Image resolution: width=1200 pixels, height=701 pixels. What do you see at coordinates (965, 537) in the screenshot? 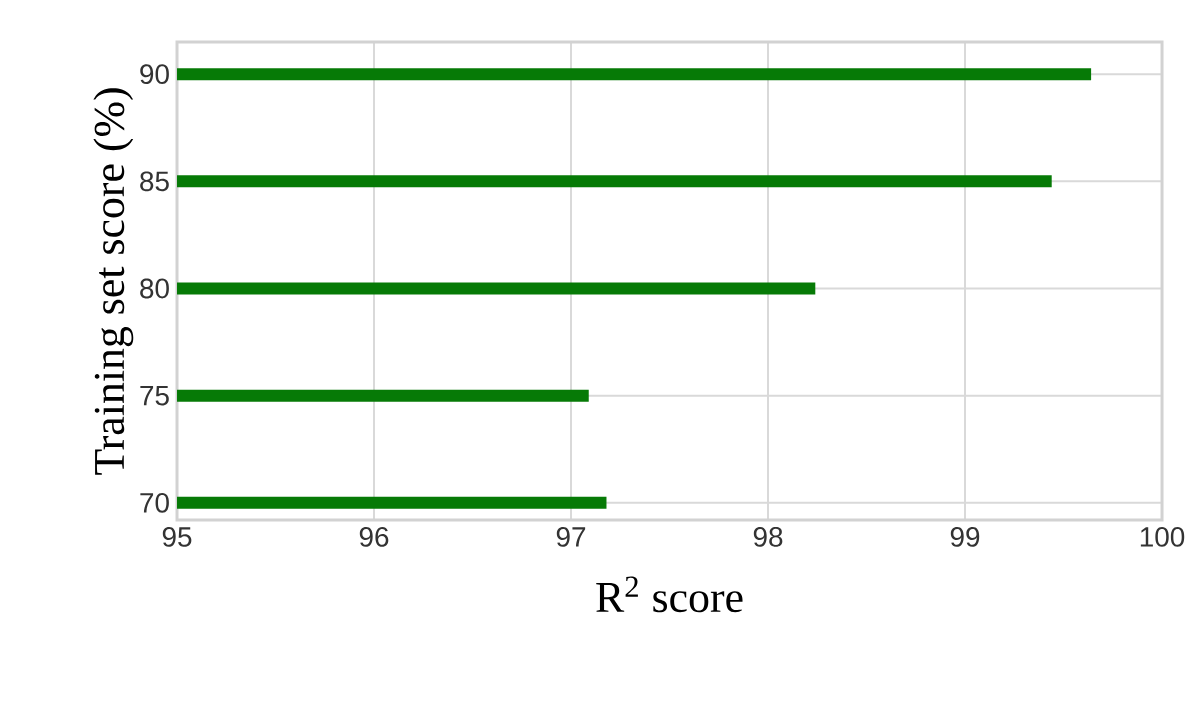
I see `x-tick-label: 99` at bounding box center [965, 537].